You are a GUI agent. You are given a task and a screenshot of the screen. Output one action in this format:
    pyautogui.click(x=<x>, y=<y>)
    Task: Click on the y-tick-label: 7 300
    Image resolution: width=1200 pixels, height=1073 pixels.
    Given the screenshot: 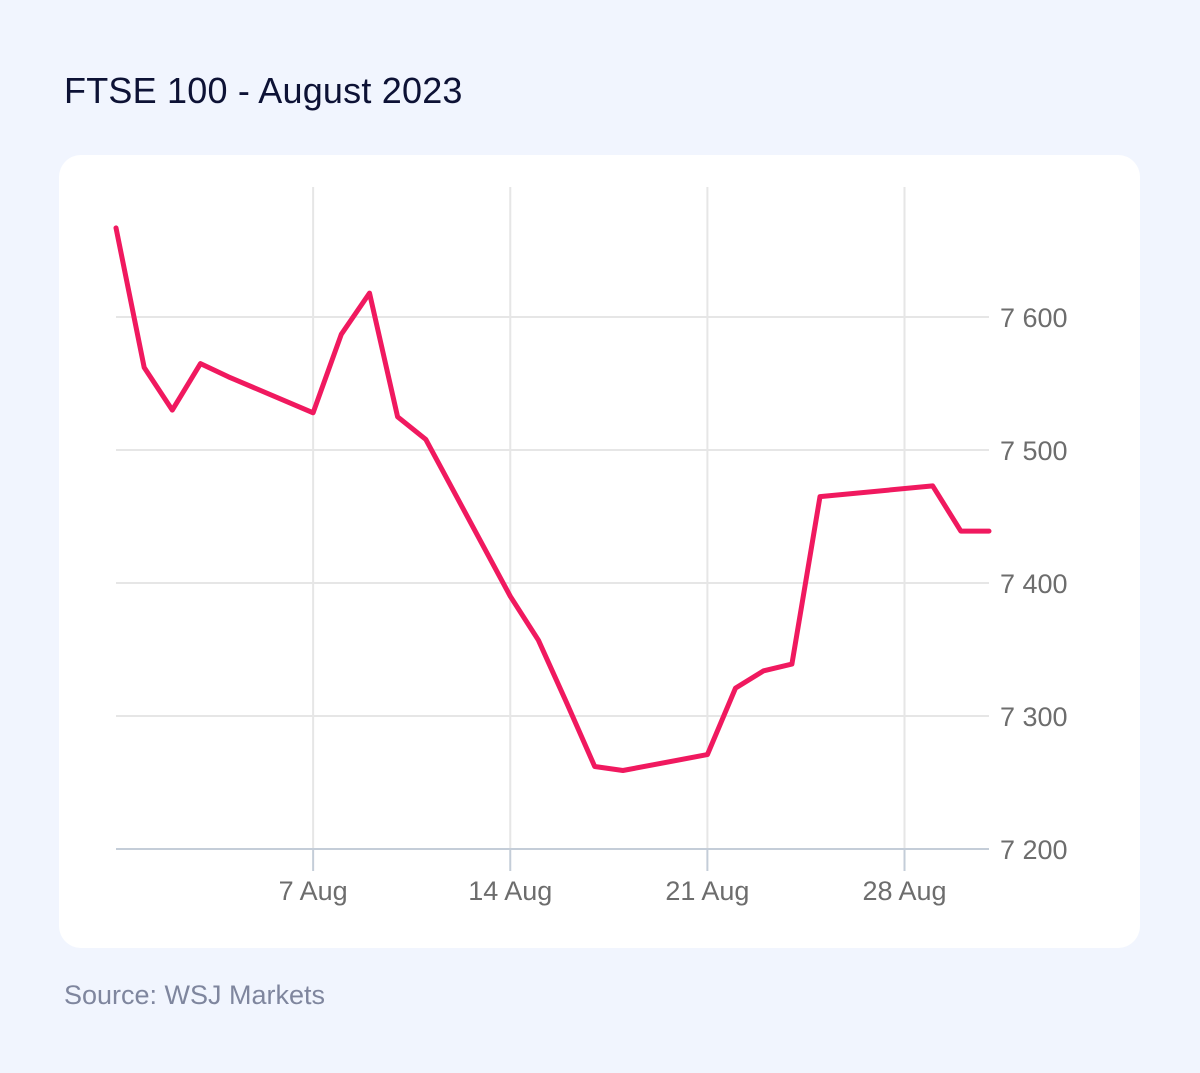 What is the action you would take?
    pyautogui.click(x=1034, y=717)
    